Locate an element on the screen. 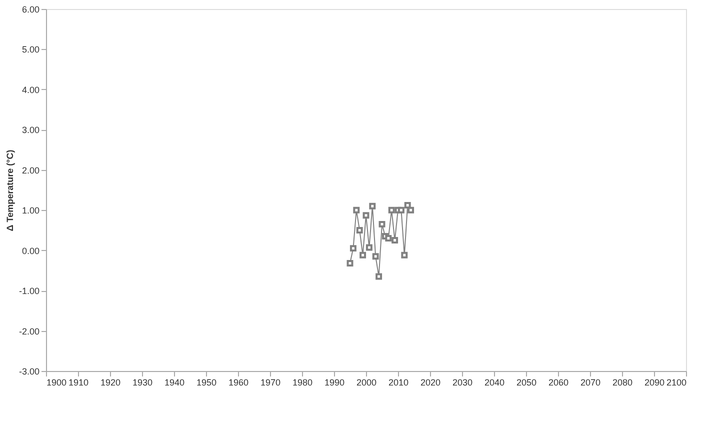  x-tick-label: 1900 is located at coordinates (56, 383).